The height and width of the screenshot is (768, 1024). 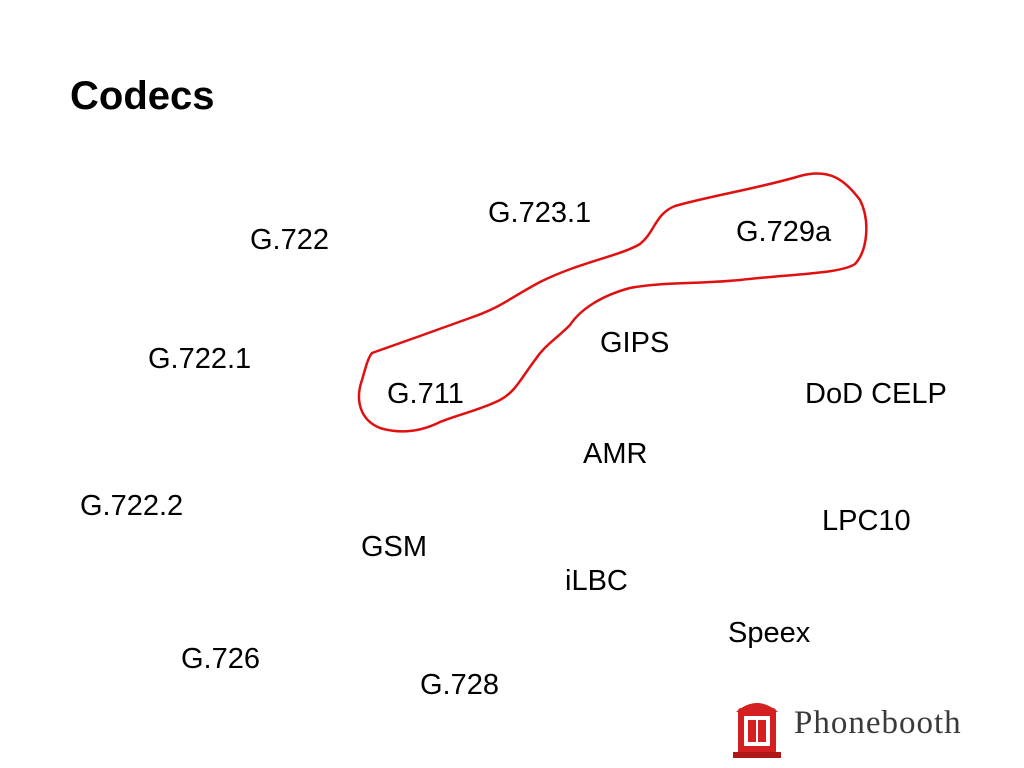 I want to click on codec-label: G.729a, so click(x=784, y=232).